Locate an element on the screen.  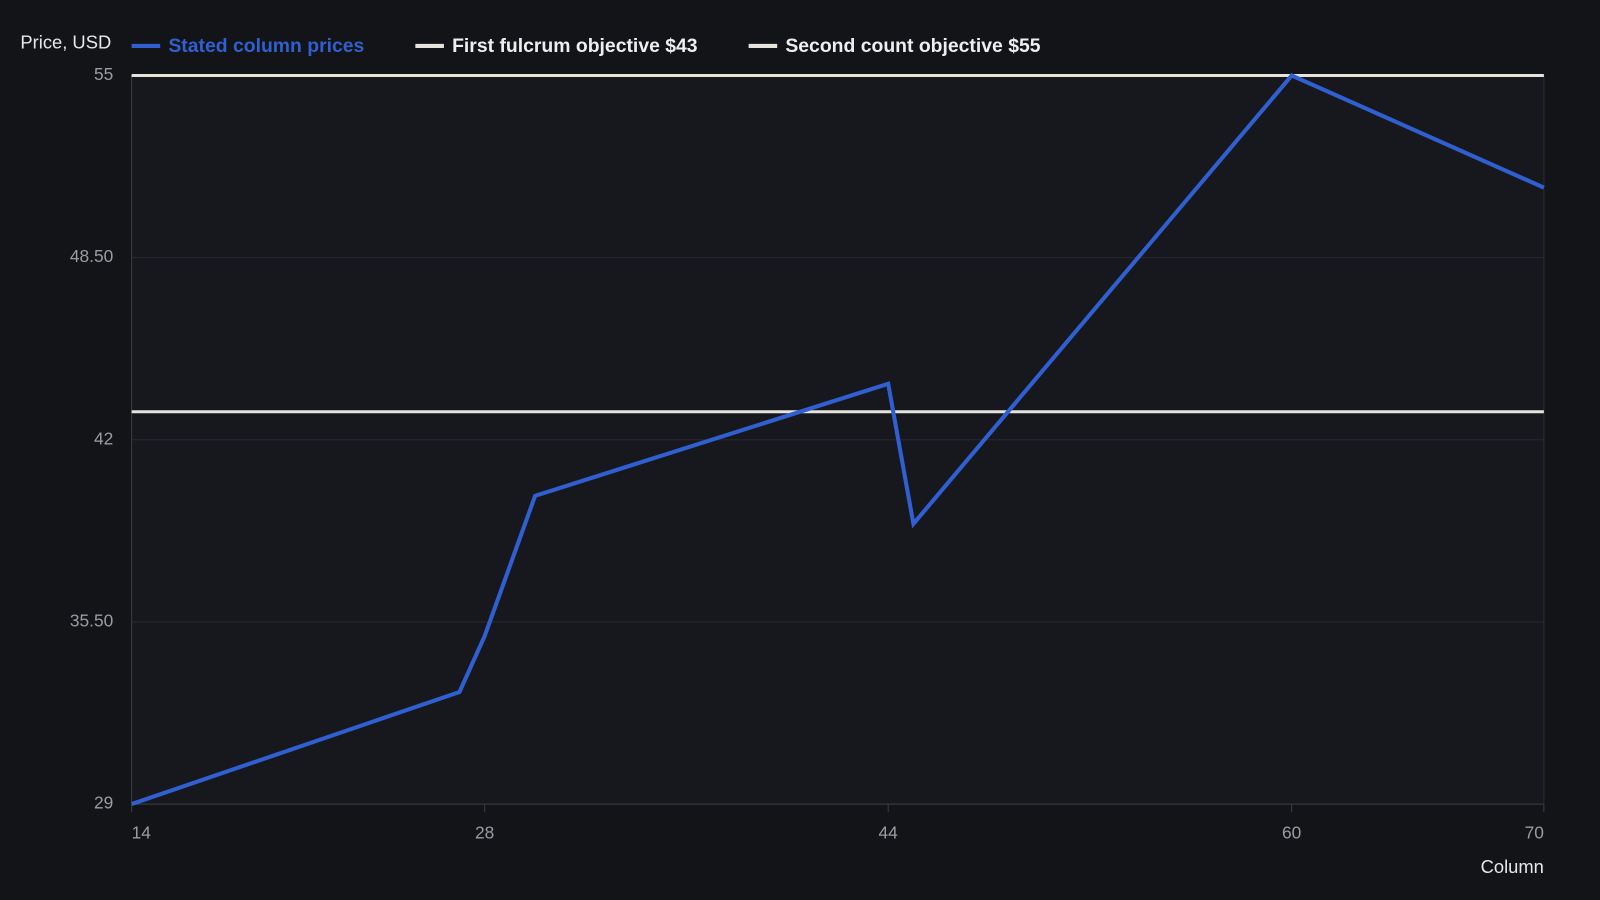
legend-label: Second count objective $55 is located at coordinates (912, 46).